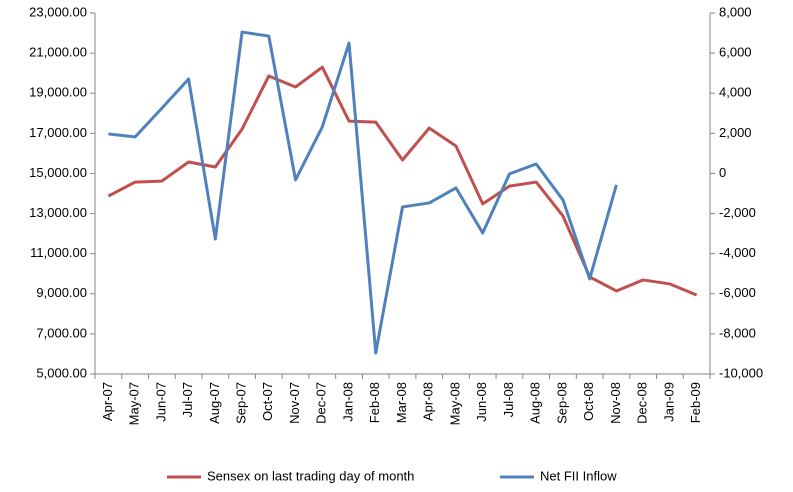  I want to click on x-tick-label: Oct-08, so click(588, 401).